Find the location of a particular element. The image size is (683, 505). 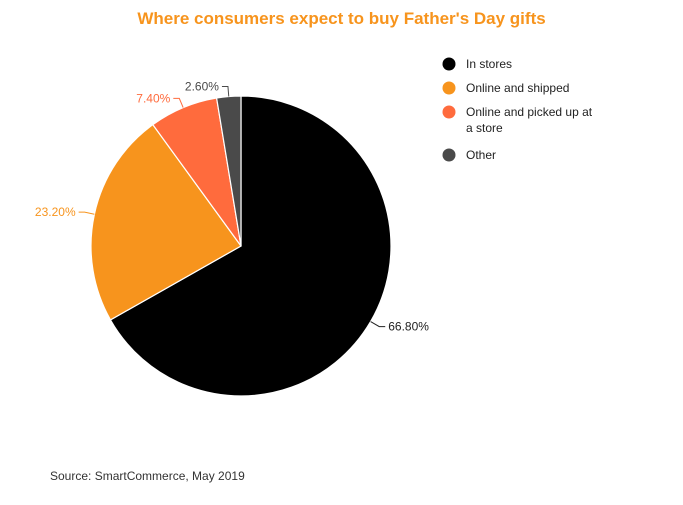

data-label-online-and-picked-up-at-a-store: 7.40% is located at coordinates (153, 98).